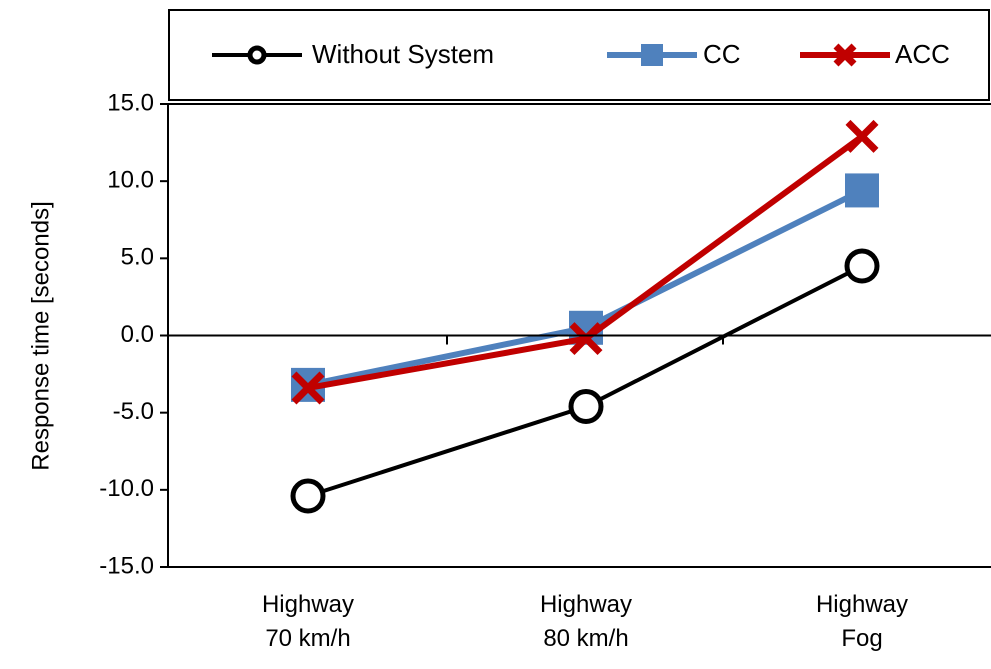 The image size is (991, 669). Describe the element at coordinates (308, 621) in the screenshot. I see `x-tick-label: Highway 70 km/h` at that location.